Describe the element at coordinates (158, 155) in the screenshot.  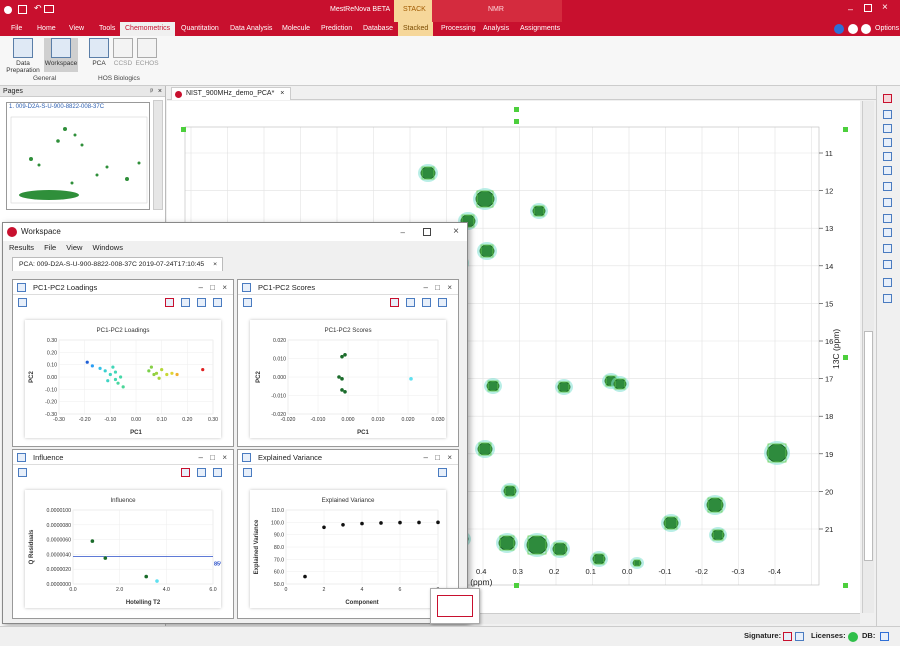
I see `pages-scrollbar` at that location.